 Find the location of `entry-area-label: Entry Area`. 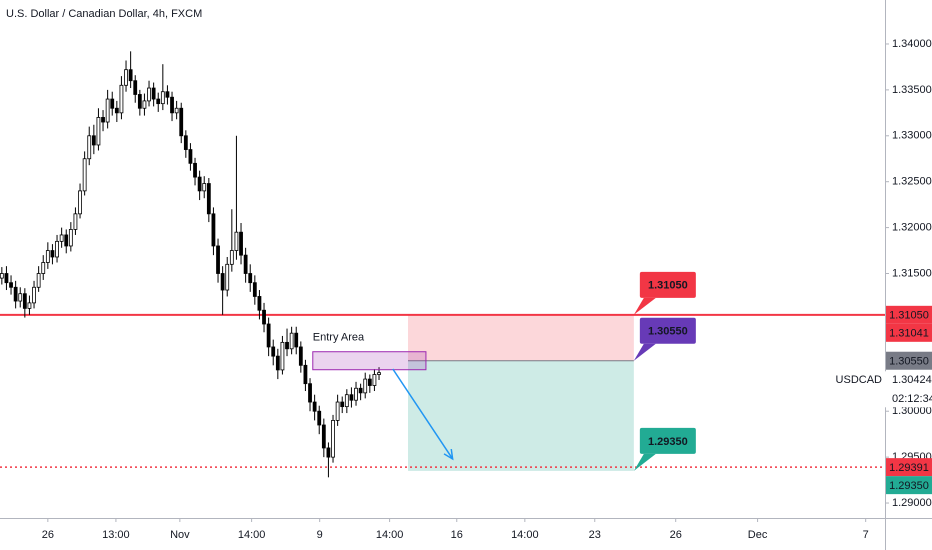

entry-area-label: Entry Area is located at coordinates (339, 338).